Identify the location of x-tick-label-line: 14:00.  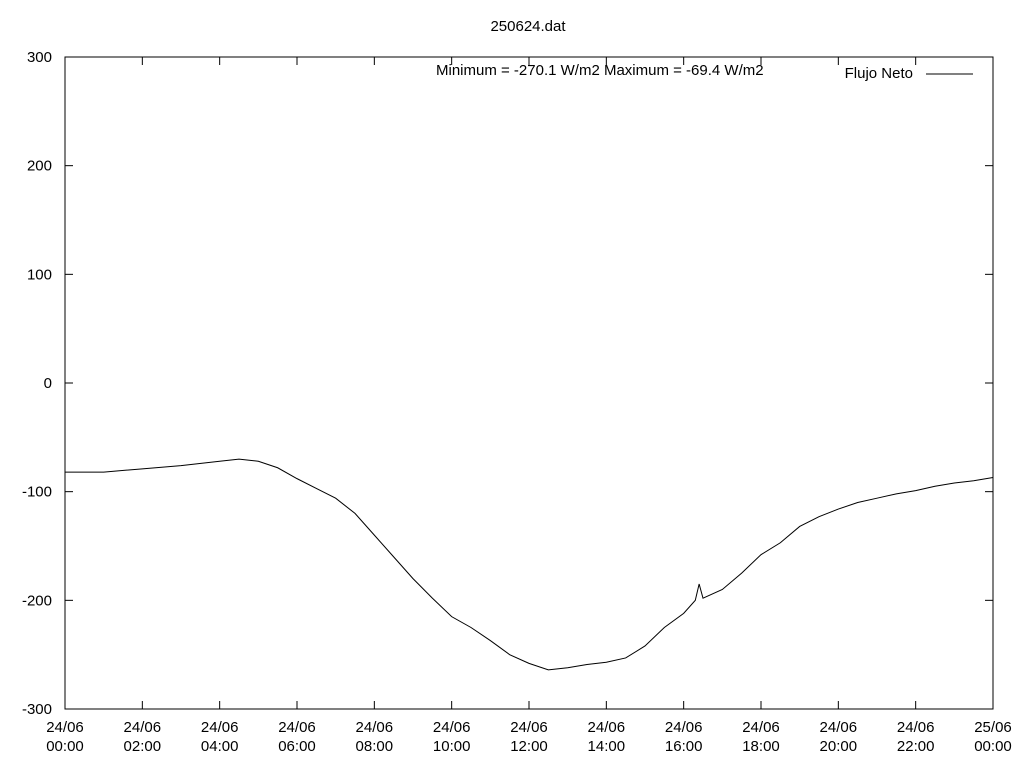
(607, 746).